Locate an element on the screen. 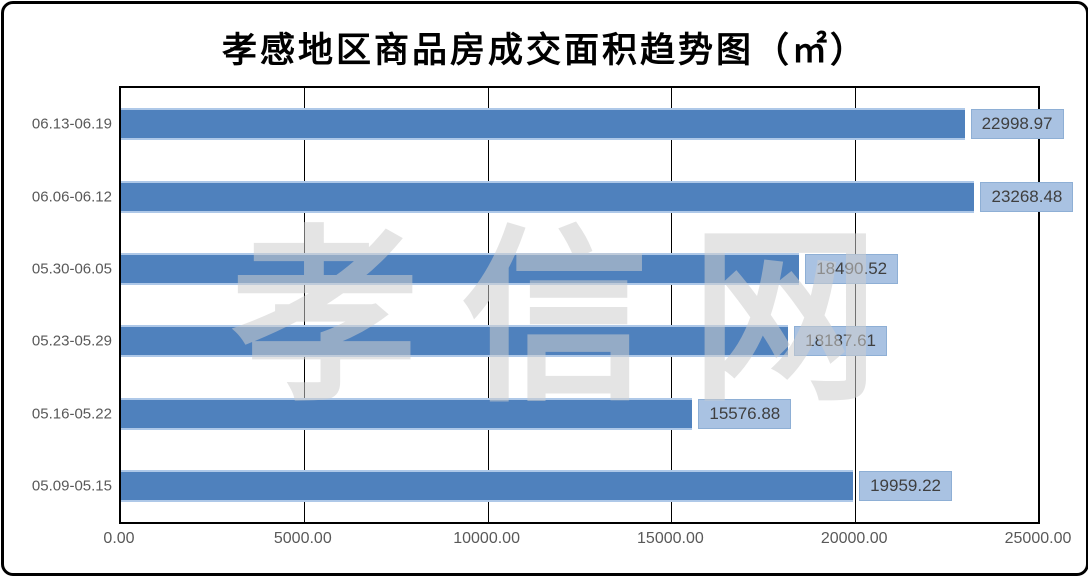 This screenshot has width=1088, height=577. value-label: 18187.61 is located at coordinates (841, 341).